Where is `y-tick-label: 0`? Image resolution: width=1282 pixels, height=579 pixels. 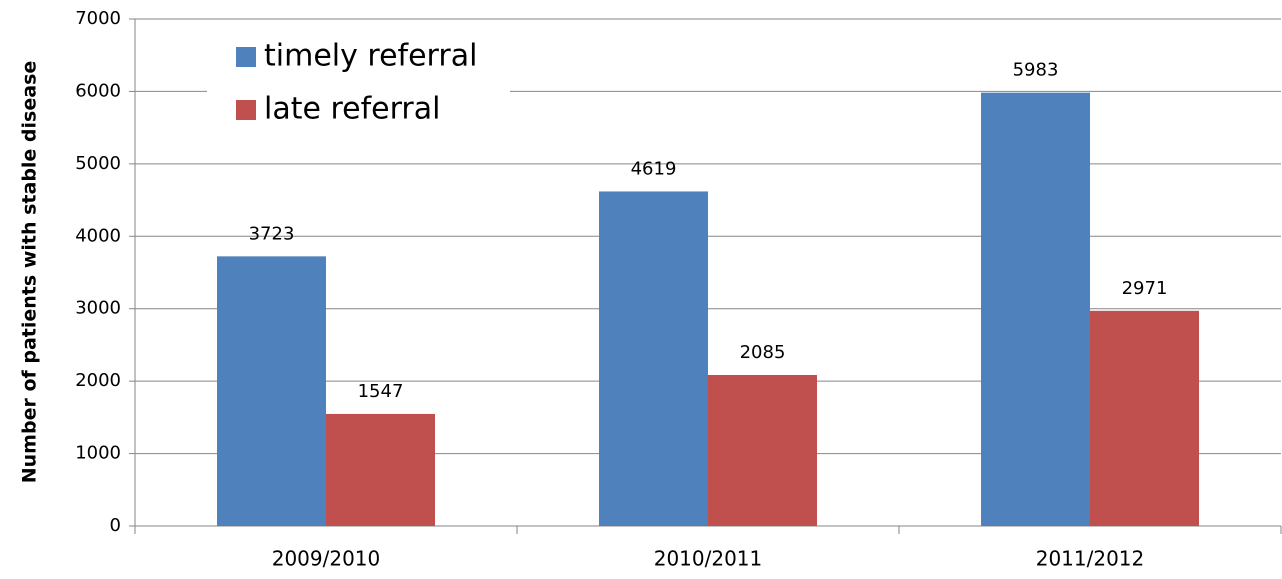
y-tick-label: 0 is located at coordinates (115, 525).